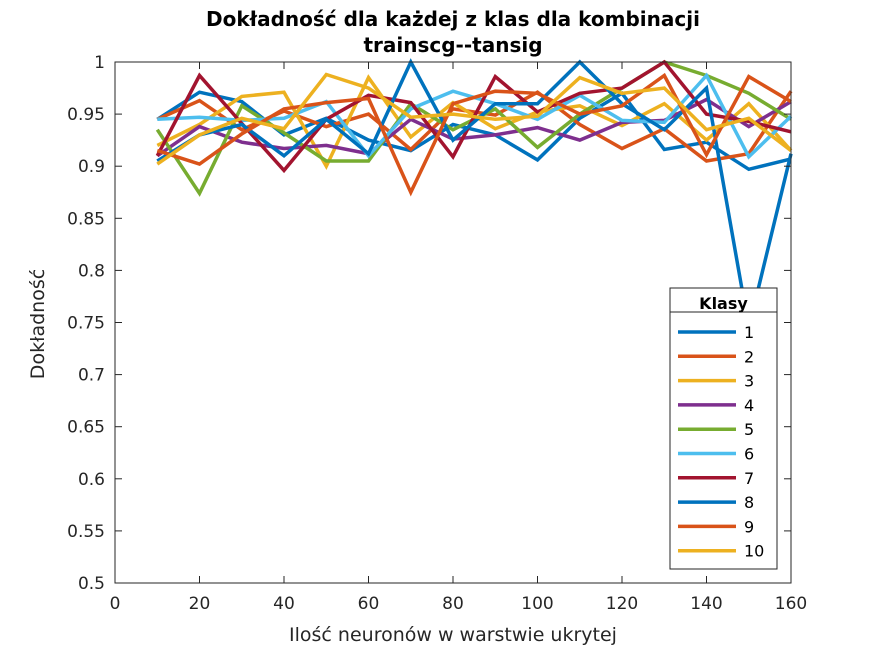 Image resolution: width=875 pixels, height=656 pixels. Describe the element at coordinates (284, 604) in the screenshot. I see `x-tick-label: 40` at that location.